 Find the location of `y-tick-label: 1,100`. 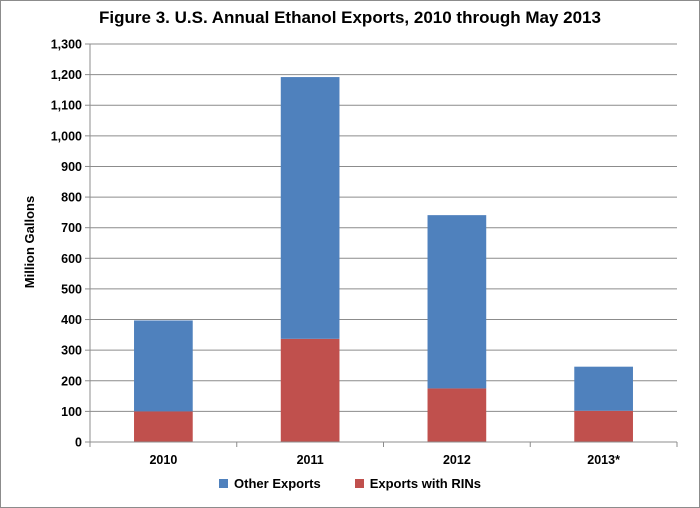

y-tick-label: 1,100 is located at coordinates (66, 106).